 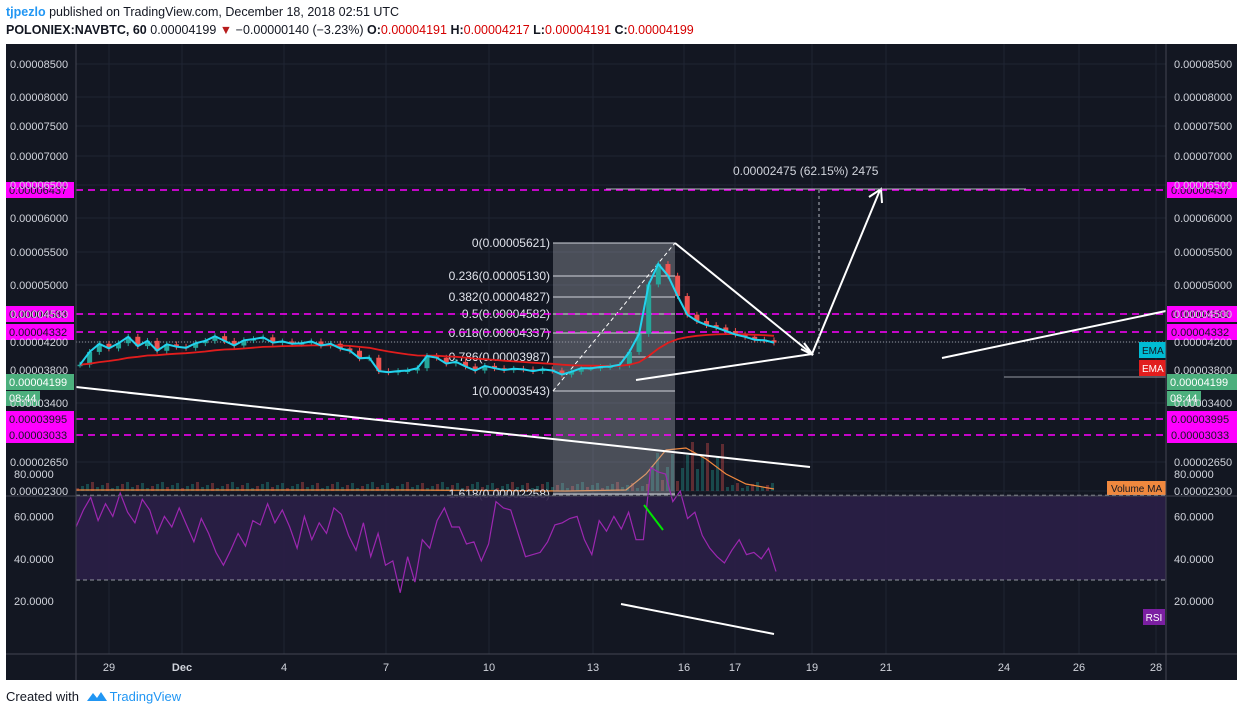 What do you see at coordinates (39, 286) in the screenshot?
I see `y-tick-left: 0.00005000` at bounding box center [39, 286].